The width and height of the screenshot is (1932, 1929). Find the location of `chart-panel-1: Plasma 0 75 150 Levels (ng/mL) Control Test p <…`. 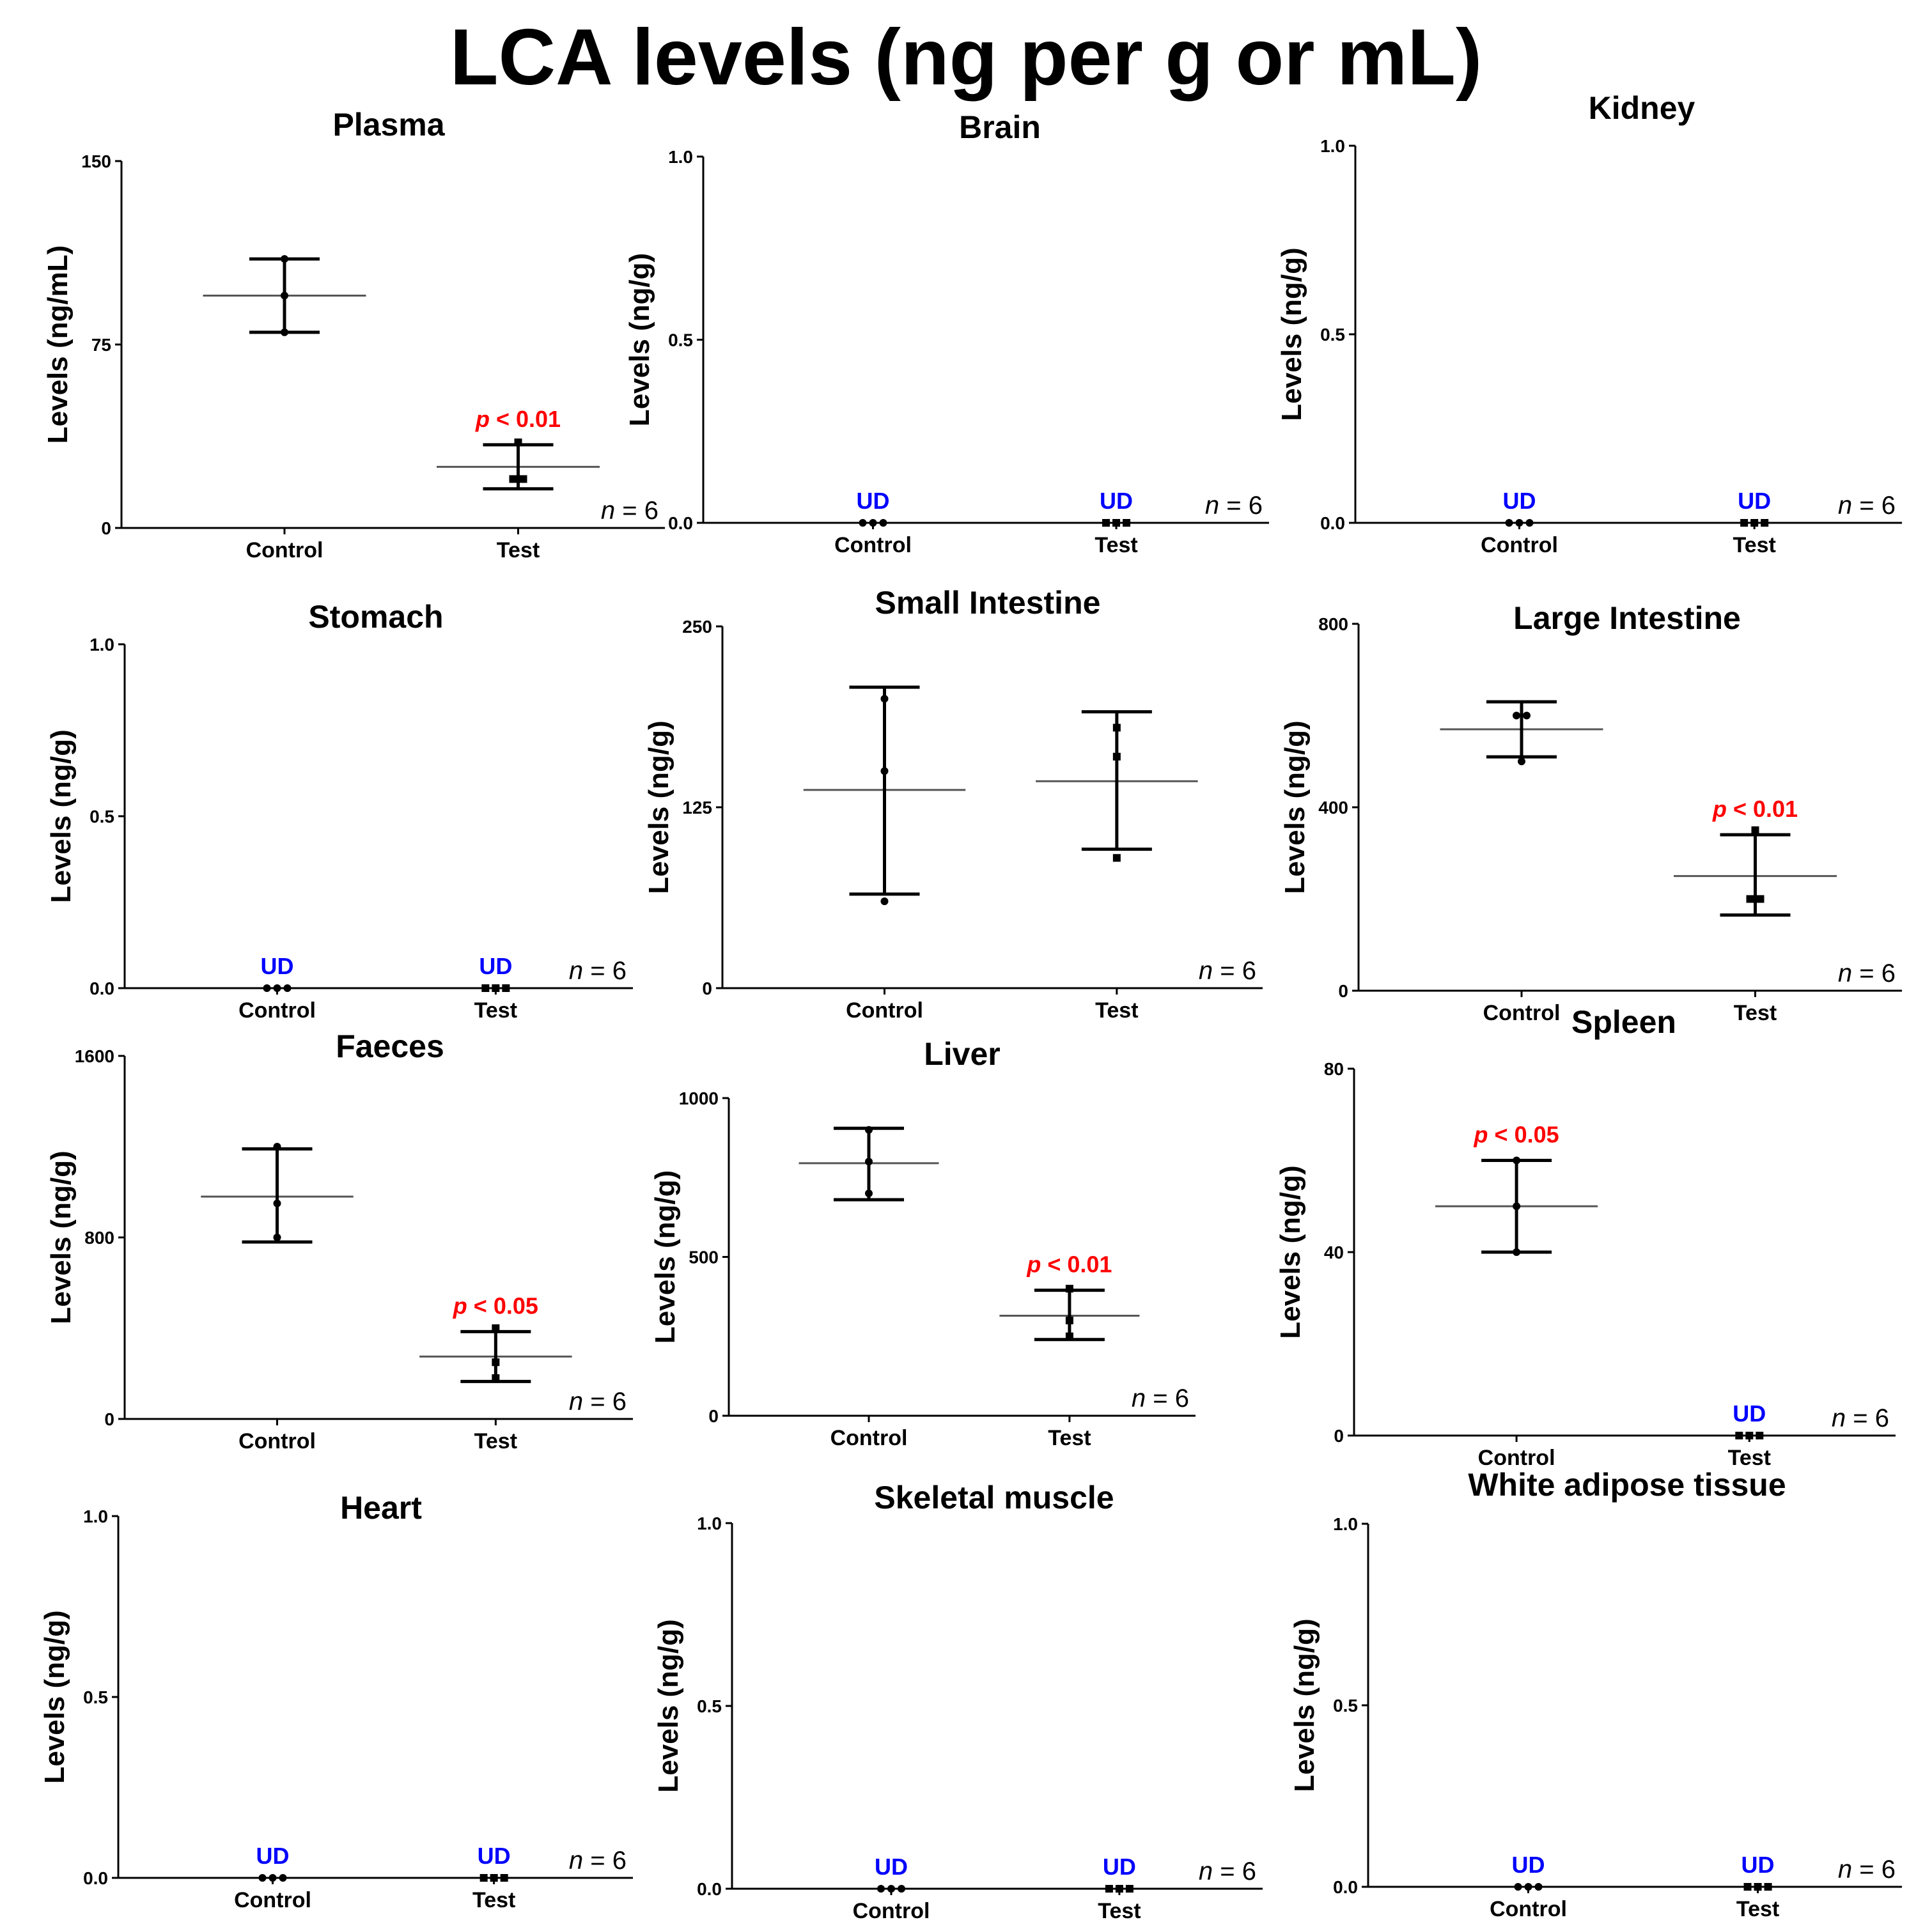

chart-panel-1: Plasma 0 75 150 Levels (ng/mL) Control Test p <… is located at coordinates (353, 334).